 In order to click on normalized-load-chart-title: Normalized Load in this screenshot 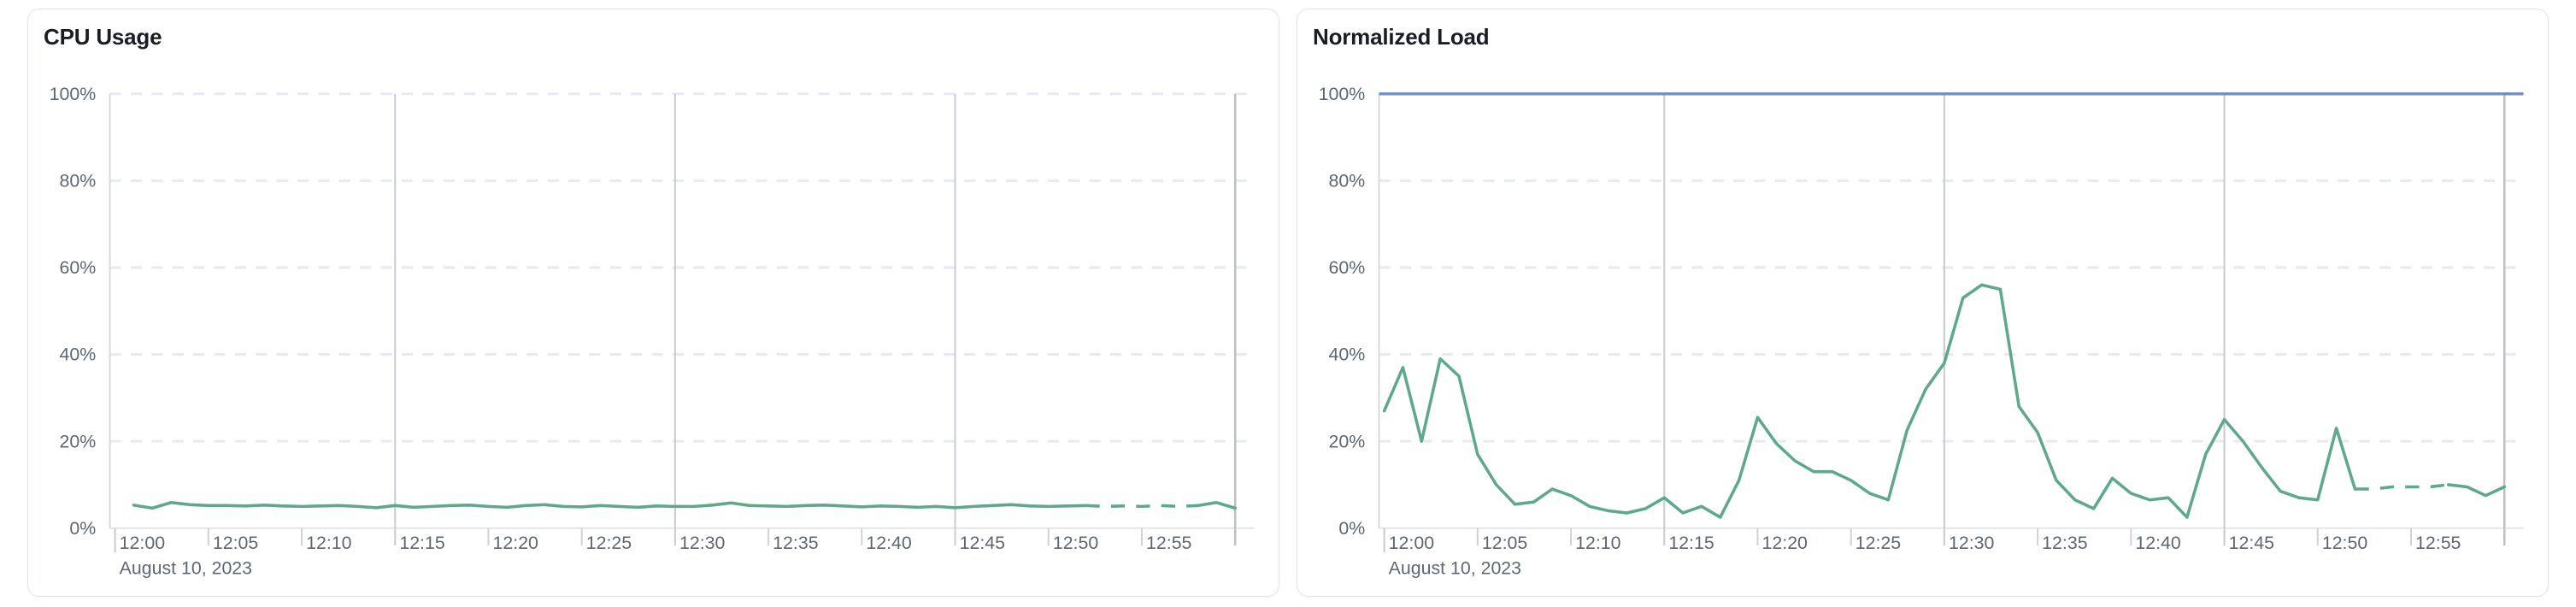, I will do `click(1401, 37)`.